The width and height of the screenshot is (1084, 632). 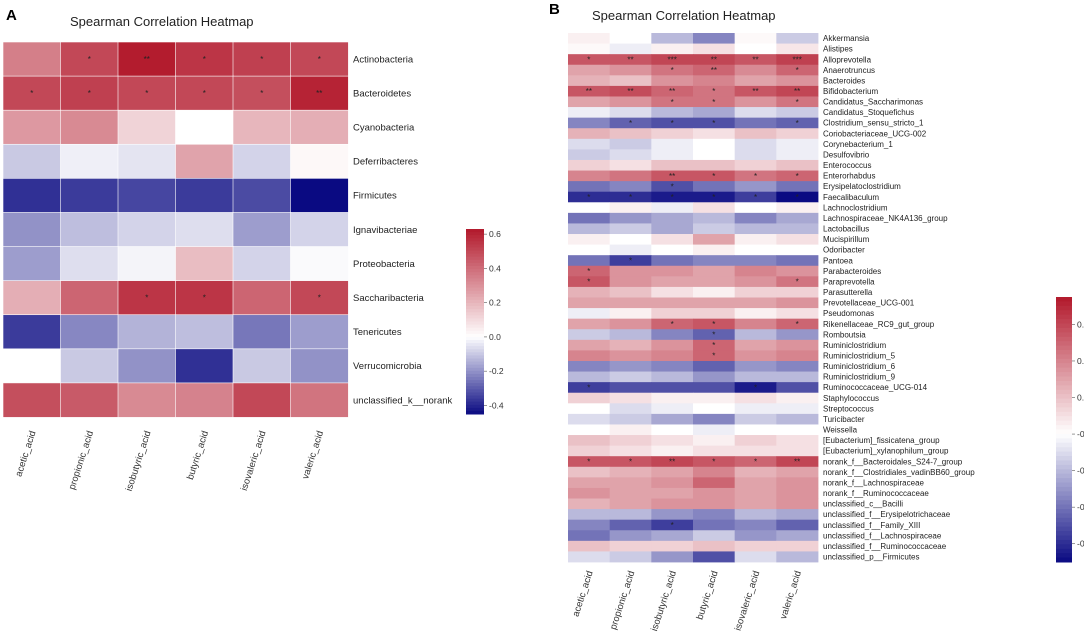 What do you see at coordinates (1080, 324) in the screenshot?
I see `colorbar-tick-label-B: 0.6` at bounding box center [1080, 324].